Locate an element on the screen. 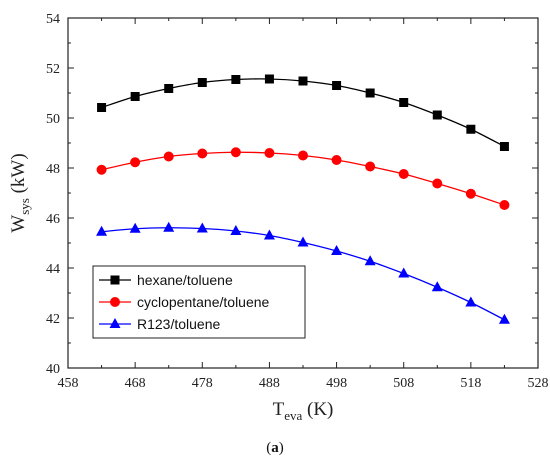 Image resolution: width=550 pixels, height=470 pixels. legend-marker-cyclopentane-toluene is located at coordinates (115, 302).